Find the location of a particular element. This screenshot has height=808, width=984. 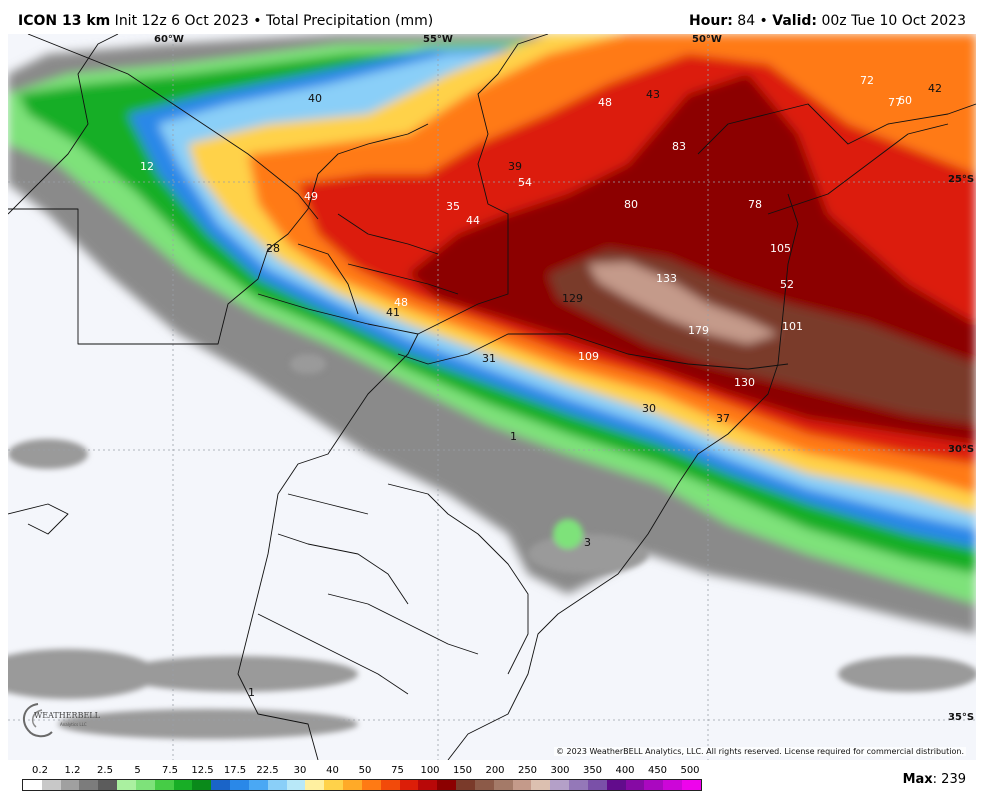

legend-tick-label: 0.2 is located at coordinates (40, 770).